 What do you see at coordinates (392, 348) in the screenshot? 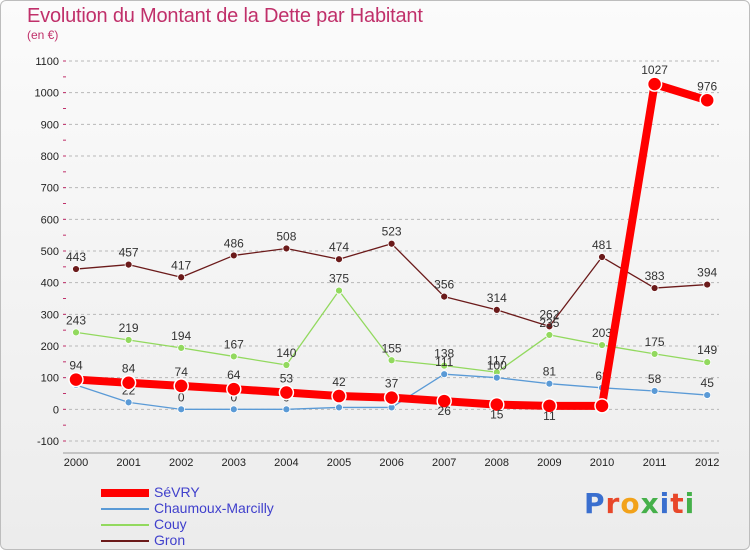
I see `data-label-couy: 155` at bounding box center [392, 348].